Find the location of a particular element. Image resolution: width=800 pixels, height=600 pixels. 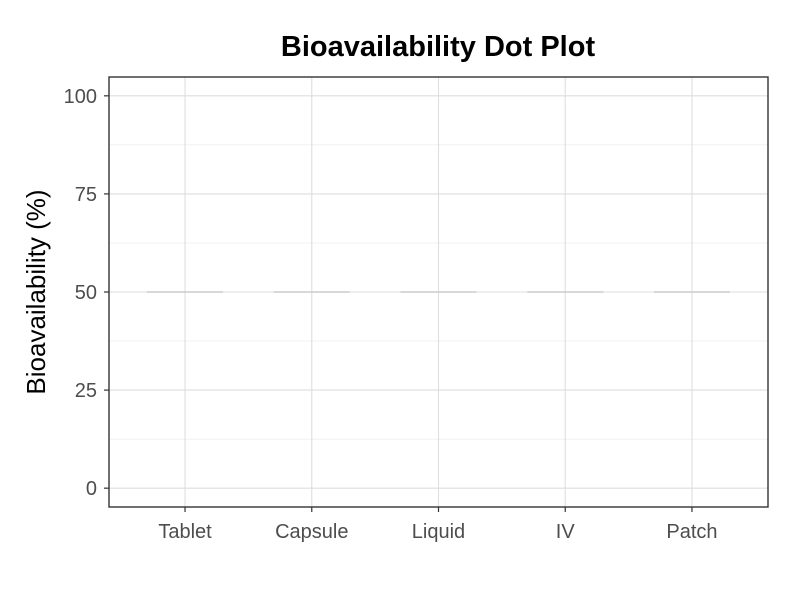

y-axis-title: Bioavailability (%) is located at coordinates (36, 291).